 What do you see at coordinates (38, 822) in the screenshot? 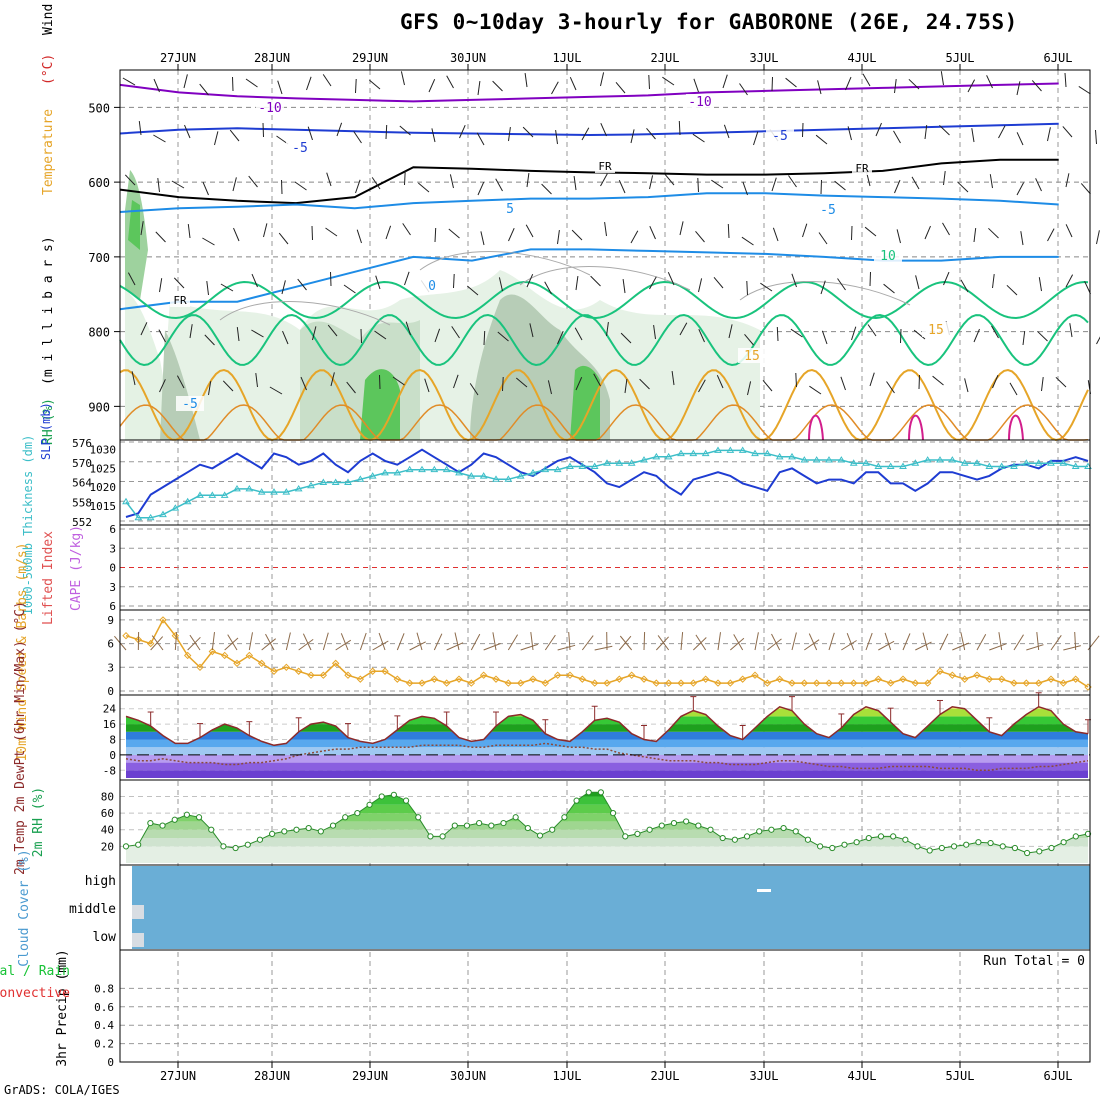
I see `ylabel-rh: 2m RH (%)` at bounding box center [38, 822].